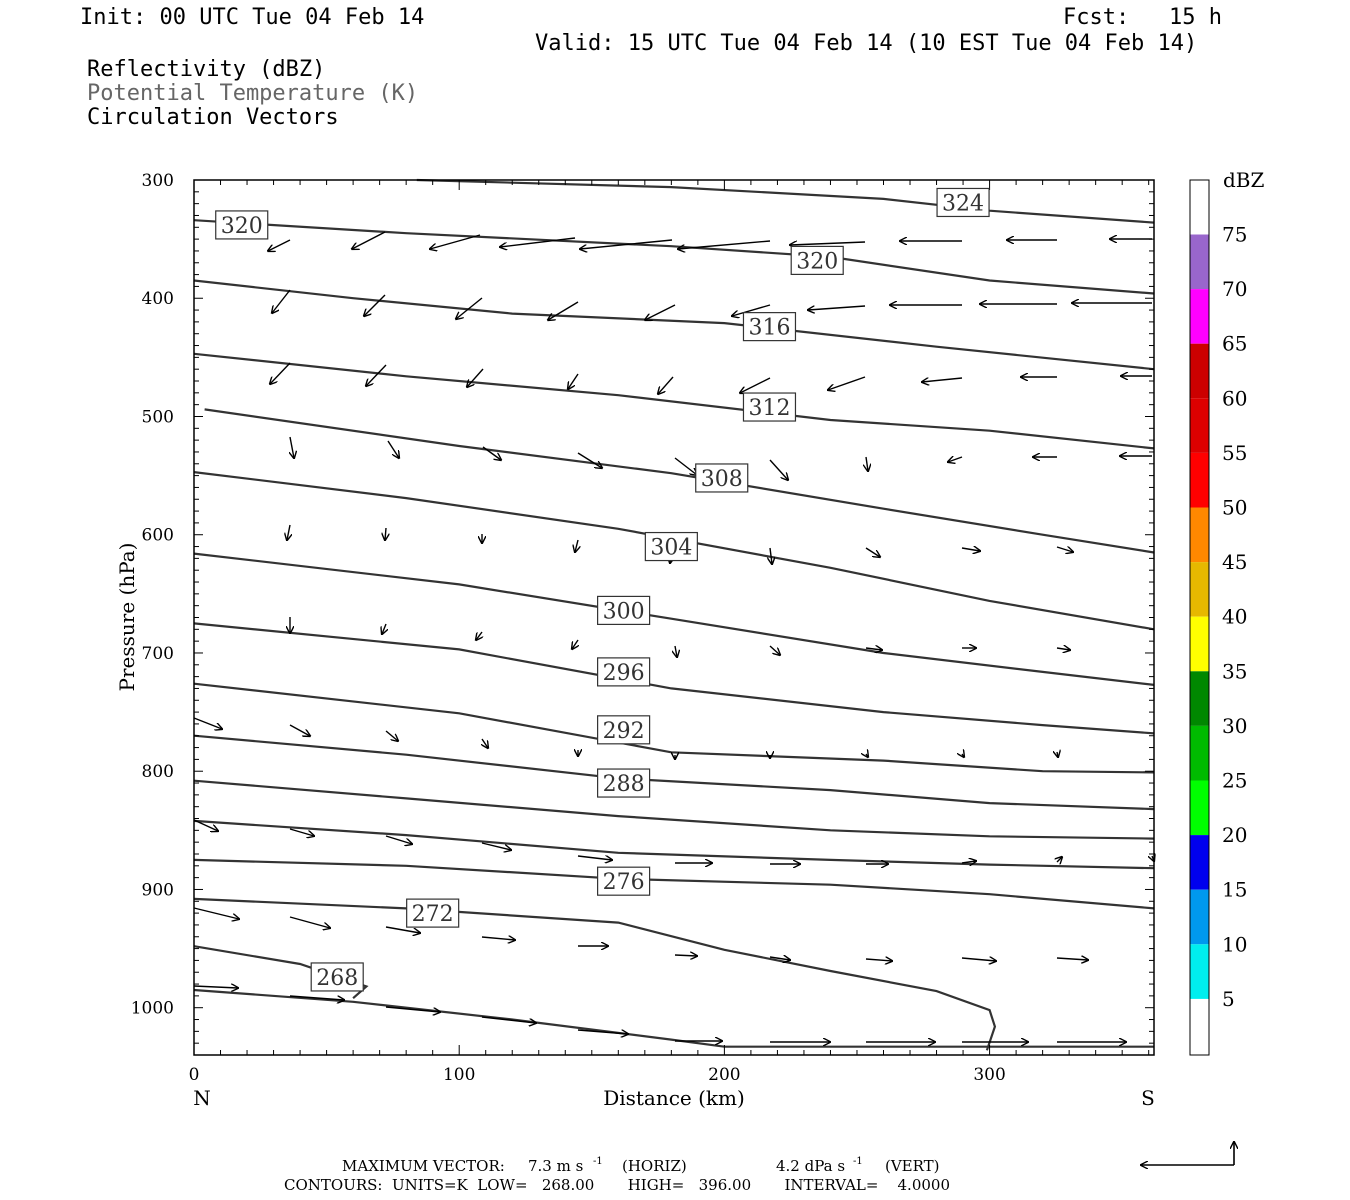 The width and height of the screenshot is (1350, 1200). Describe the element at coordinates (989, 1075) in the screenshot. I see `x-tick-label: 300` at that location.